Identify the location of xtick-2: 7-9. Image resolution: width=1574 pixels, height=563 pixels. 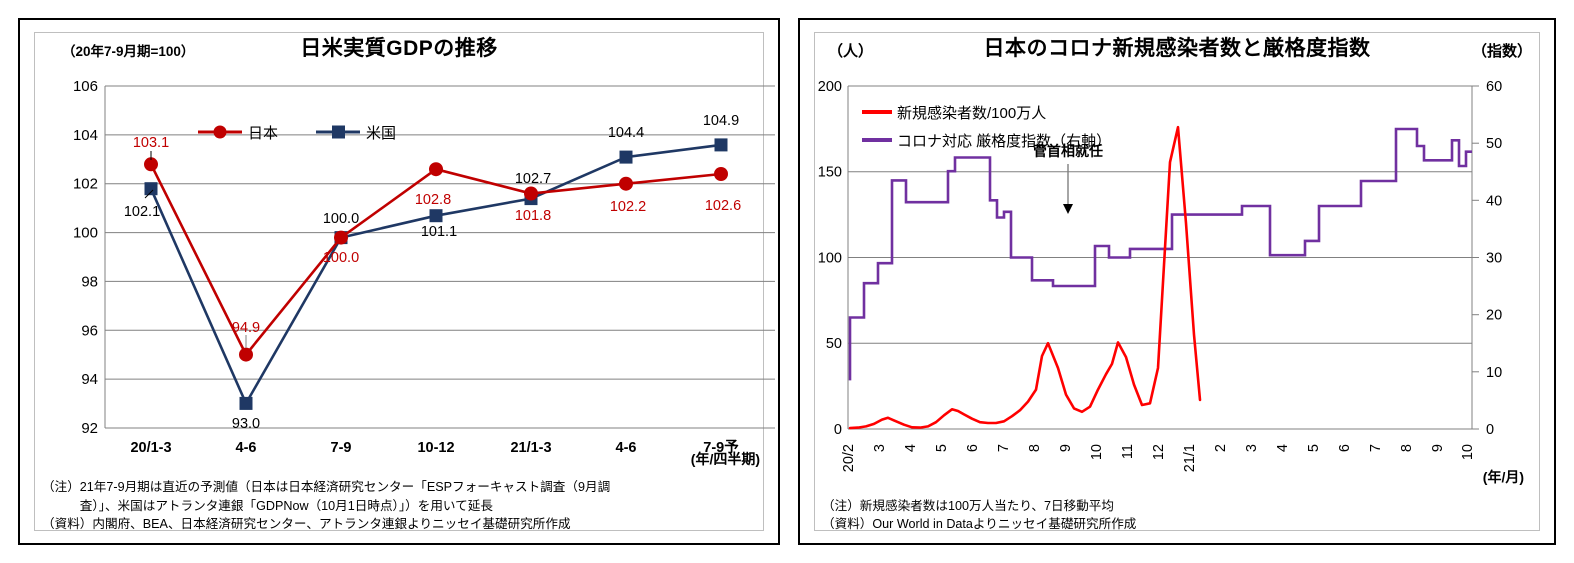
(341, 448).